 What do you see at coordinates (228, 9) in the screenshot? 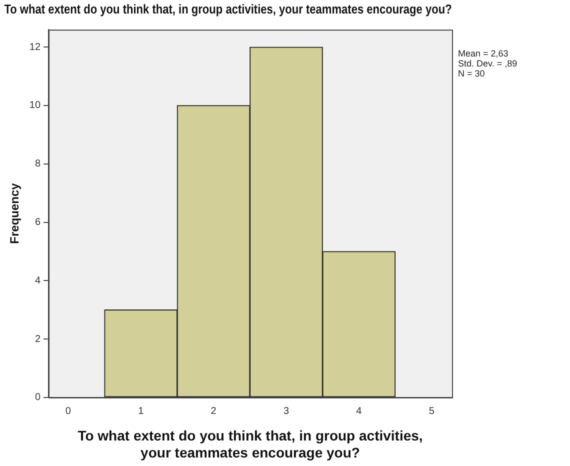
I see `chart-title: To what extent do you think that, in group activities, your teammates encourage you?` at bounding box center [228, 9].